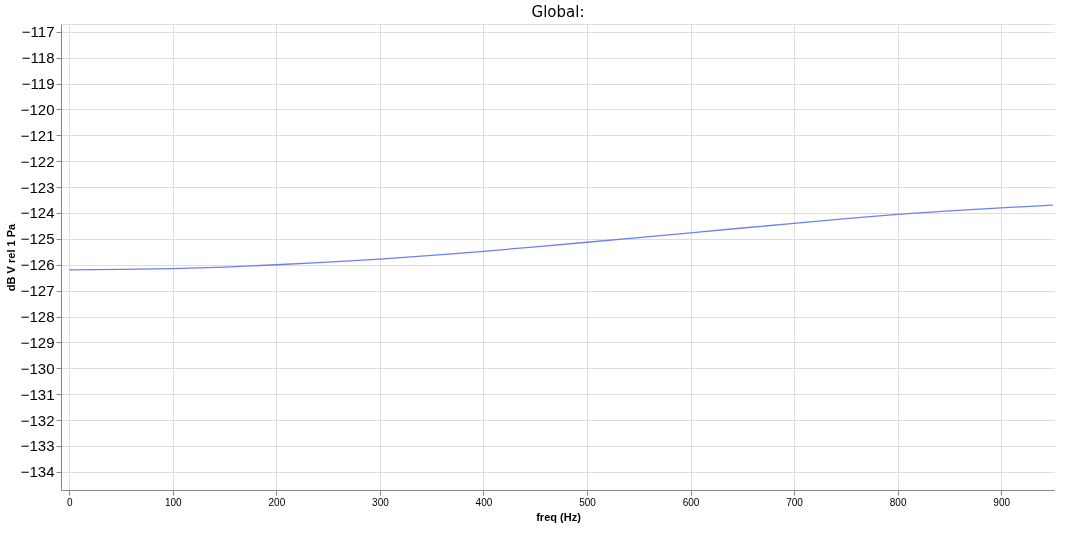  Describe the element at coordinates (70, 502) in the screenshot. I see `x-tick-label: 0` at that location.